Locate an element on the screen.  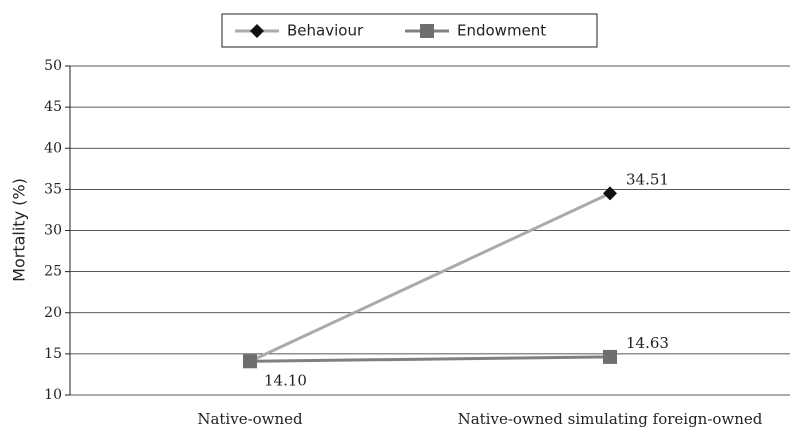
y-tick-label: 30 is located at coordinates (53, 231).